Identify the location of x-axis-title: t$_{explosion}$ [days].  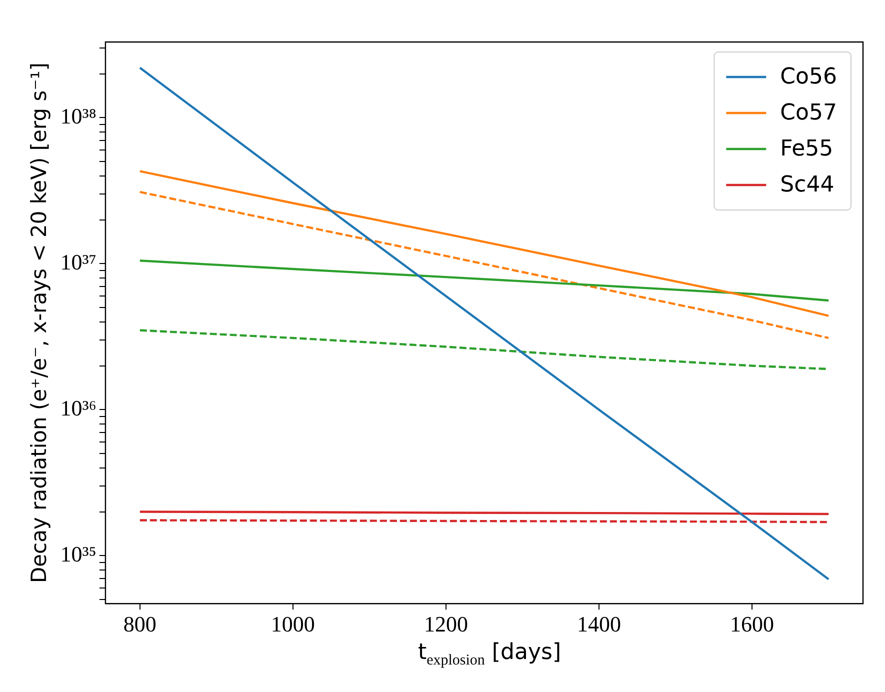
(489, 655).